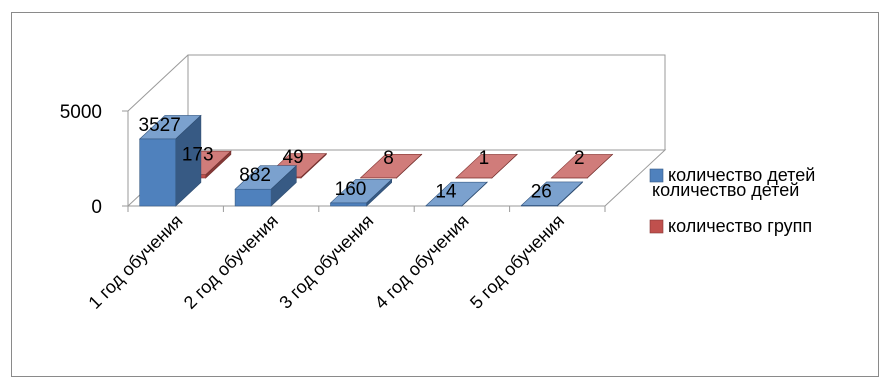  Describe the element at coordinates (351, 189) in the screenshot. I see `data-label: 160` at that location.